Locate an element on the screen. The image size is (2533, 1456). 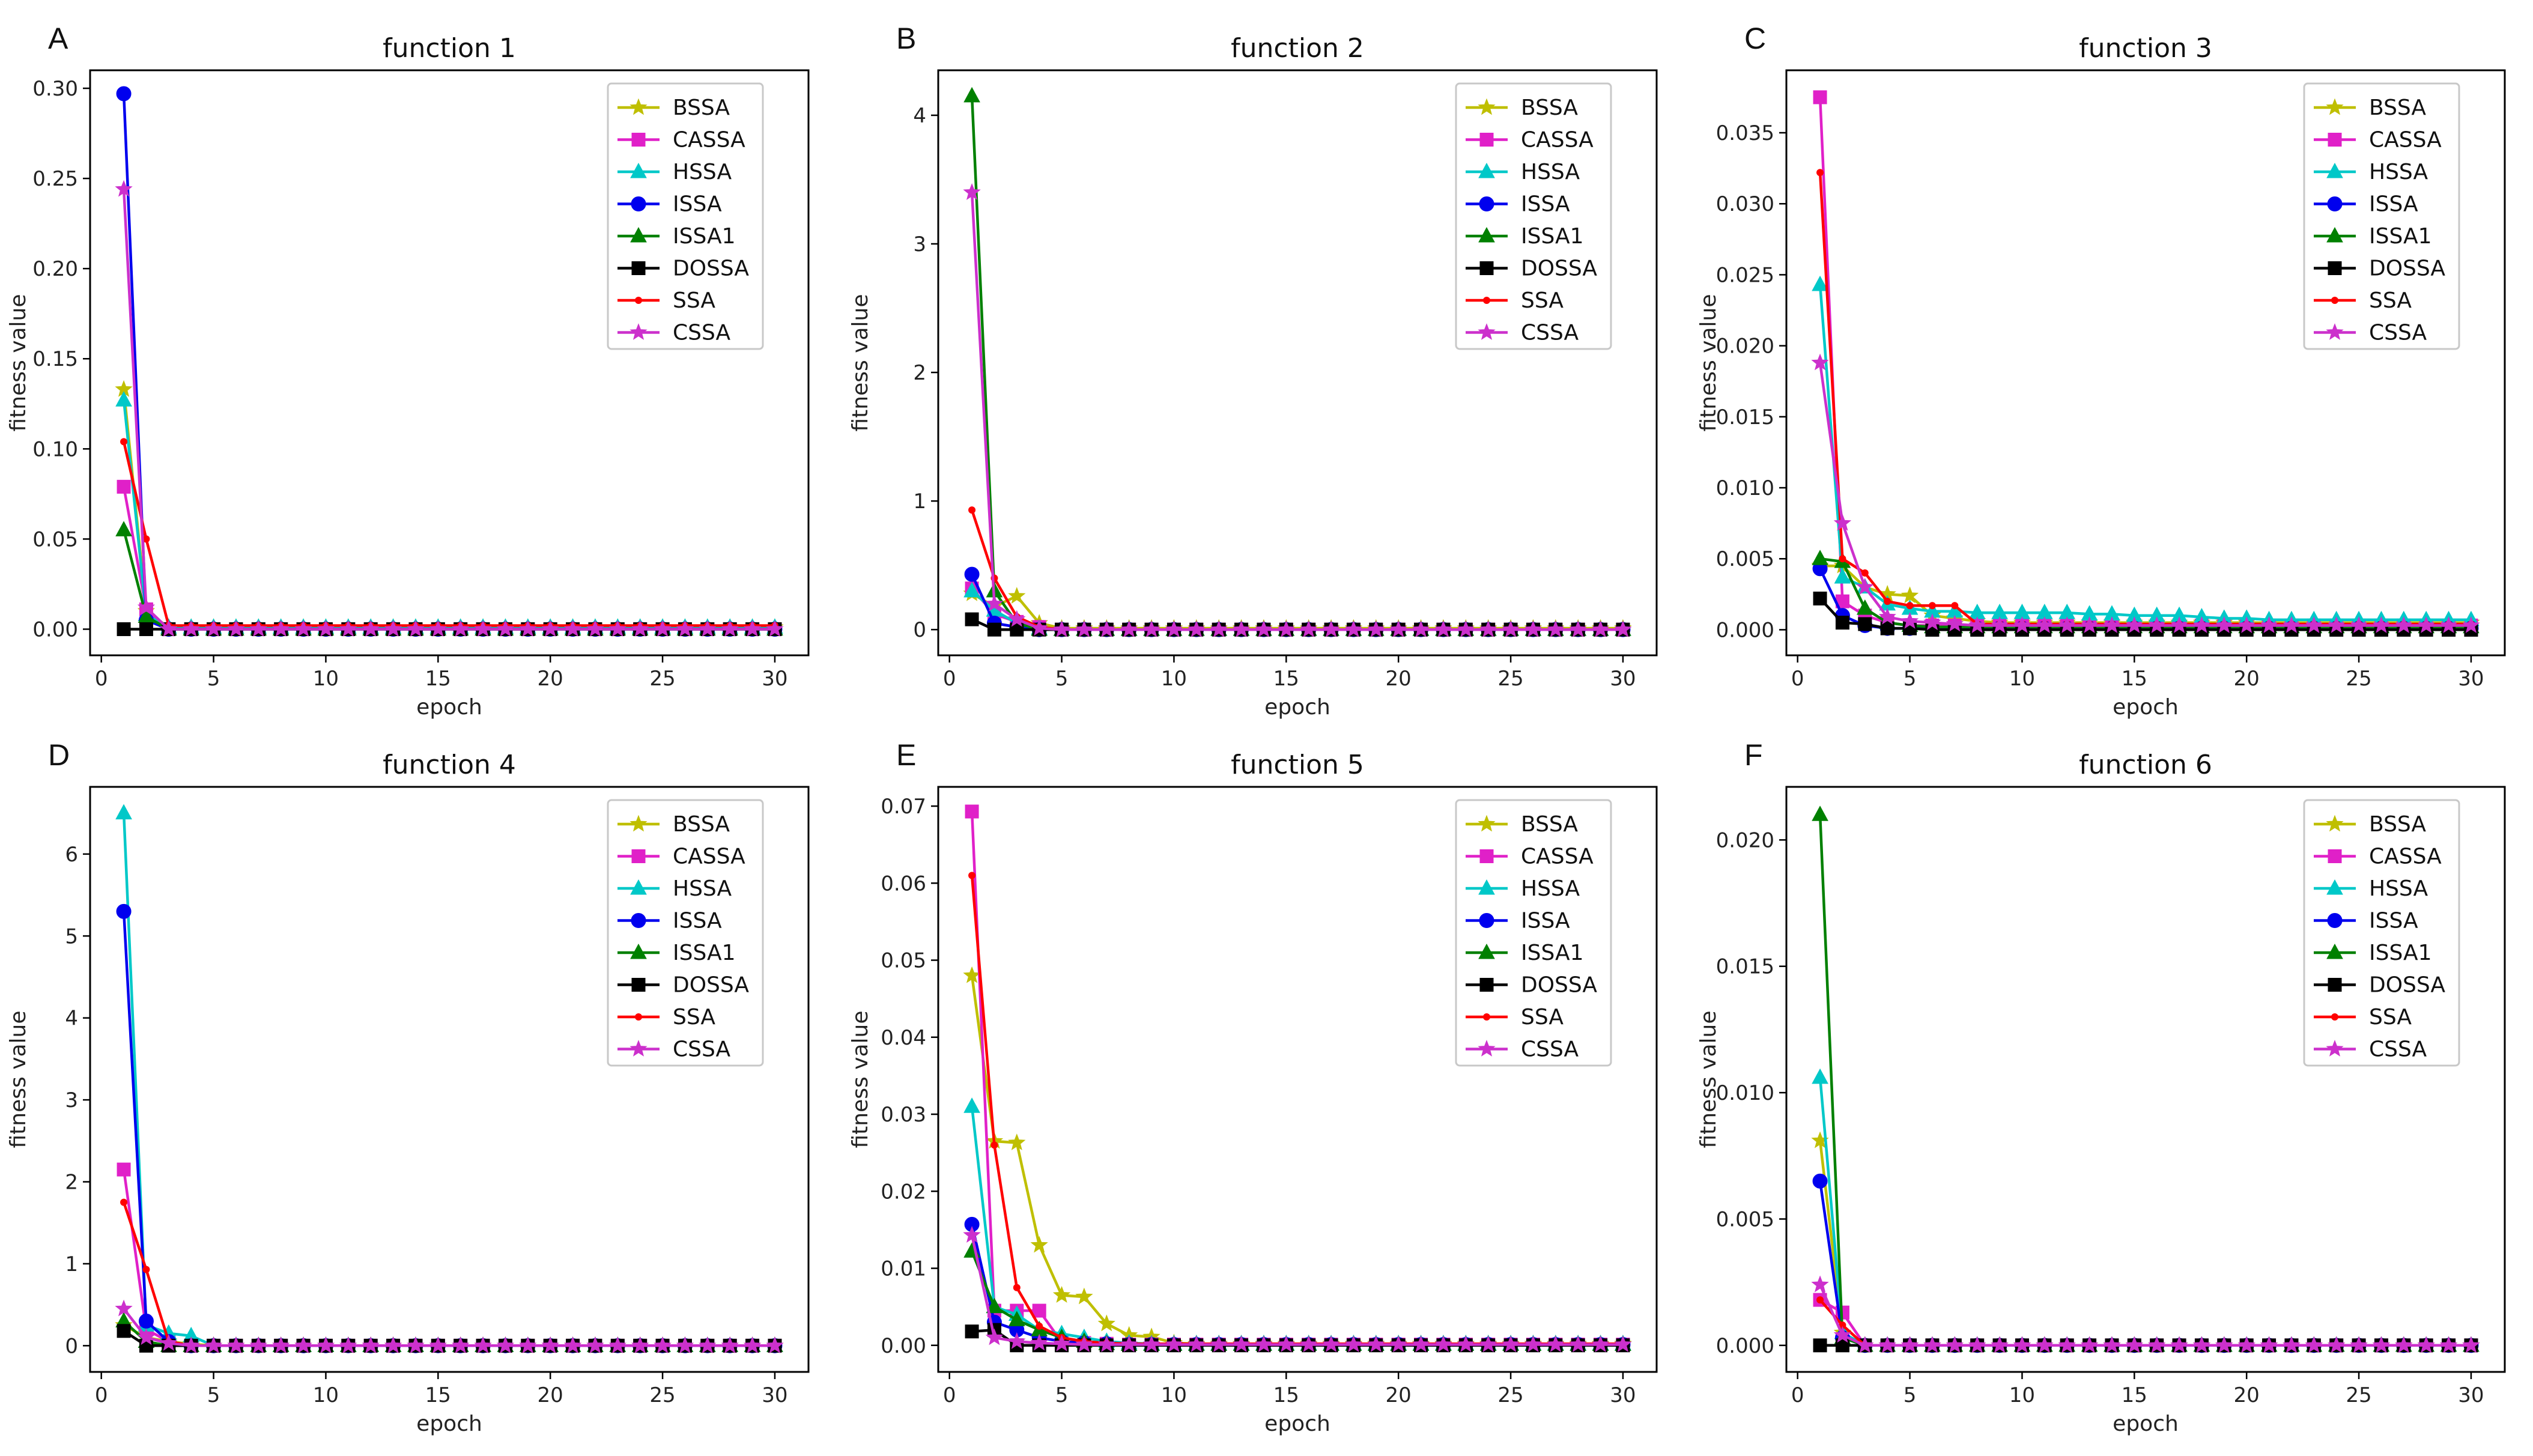
data-point-ssa is located at coordinates (1017, 1287).